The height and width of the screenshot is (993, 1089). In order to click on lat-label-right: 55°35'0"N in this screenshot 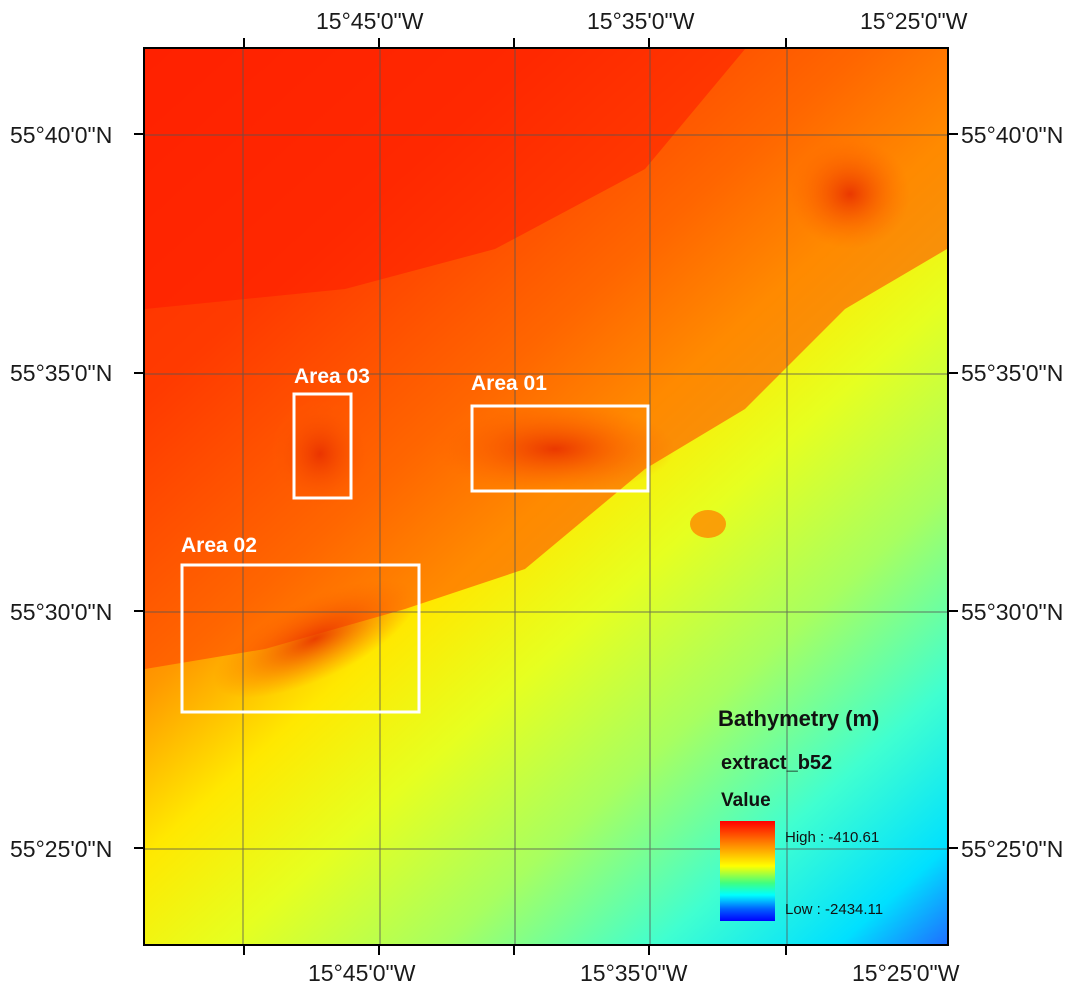, I will do `click(1012, 373)`.